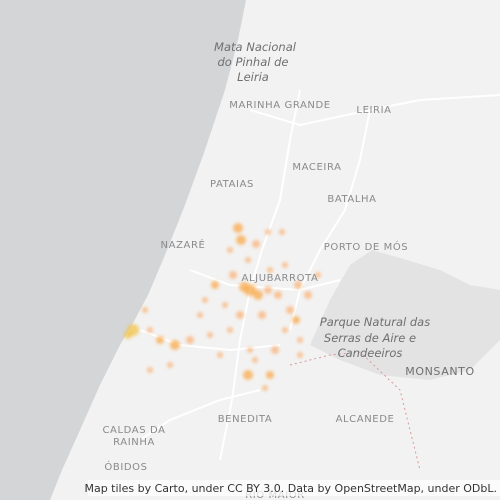  Describe the element at coordinates (253, 77) in the screenshot. I see `label: Leiria` at that location.